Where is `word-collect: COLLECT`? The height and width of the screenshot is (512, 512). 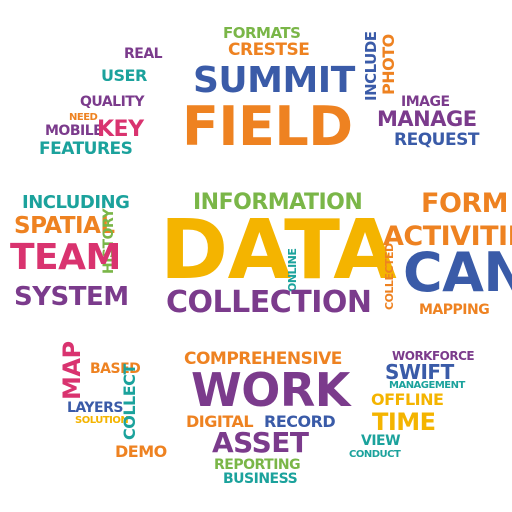 word-collect: COLLECT is located at coordinates (129, 402).